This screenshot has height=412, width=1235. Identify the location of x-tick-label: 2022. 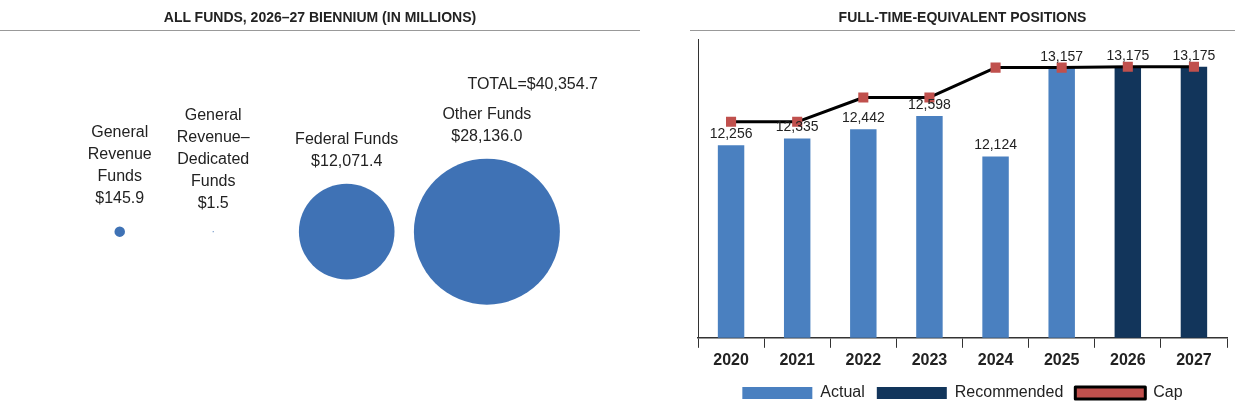
(863, 359).